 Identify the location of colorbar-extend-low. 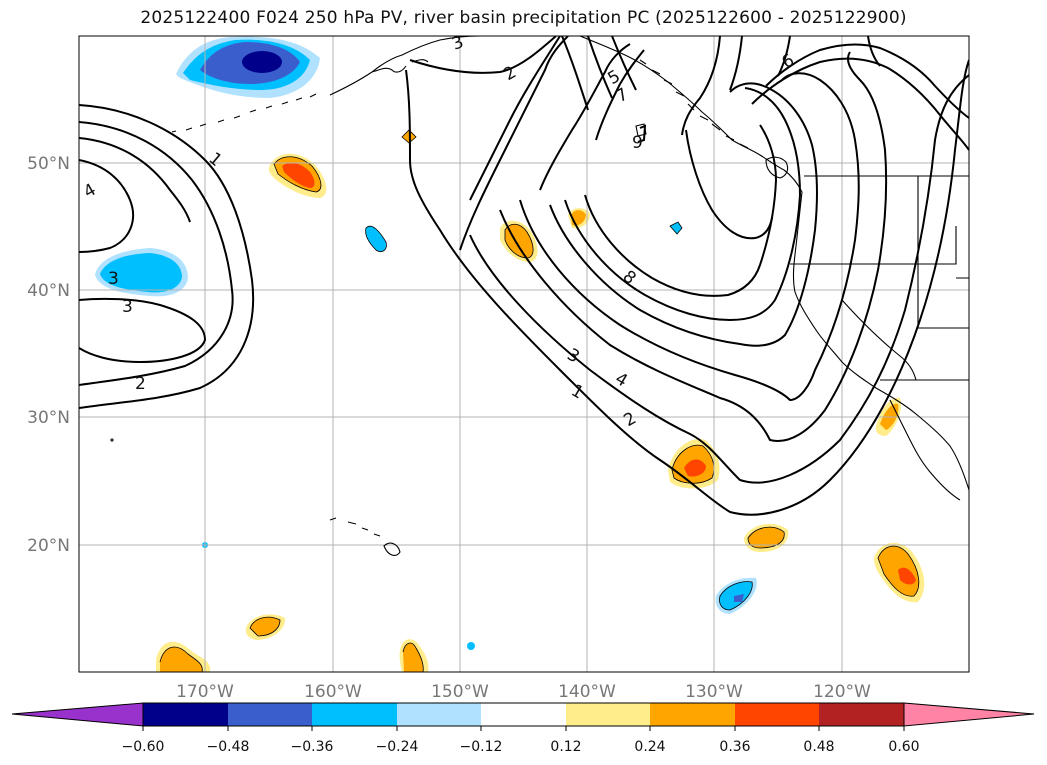
(77, 714).